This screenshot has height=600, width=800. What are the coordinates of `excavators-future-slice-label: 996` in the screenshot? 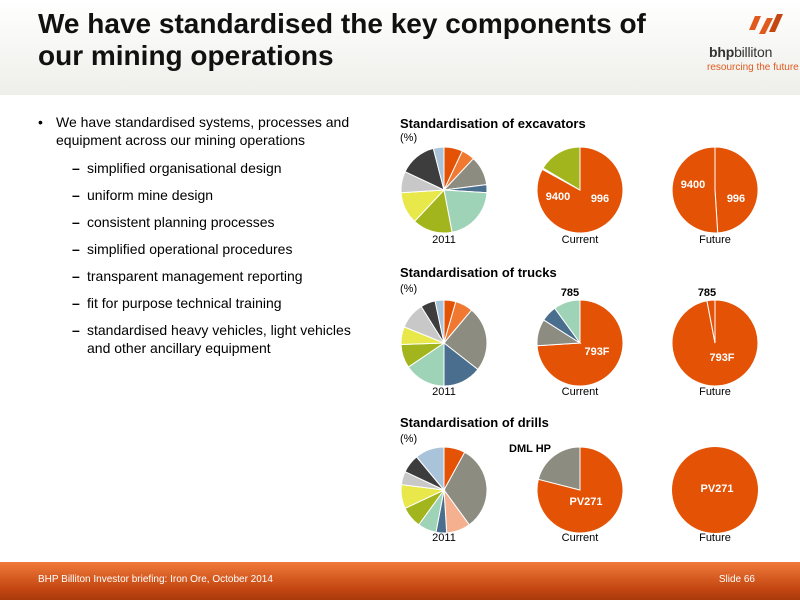 It's located at (736, 199).